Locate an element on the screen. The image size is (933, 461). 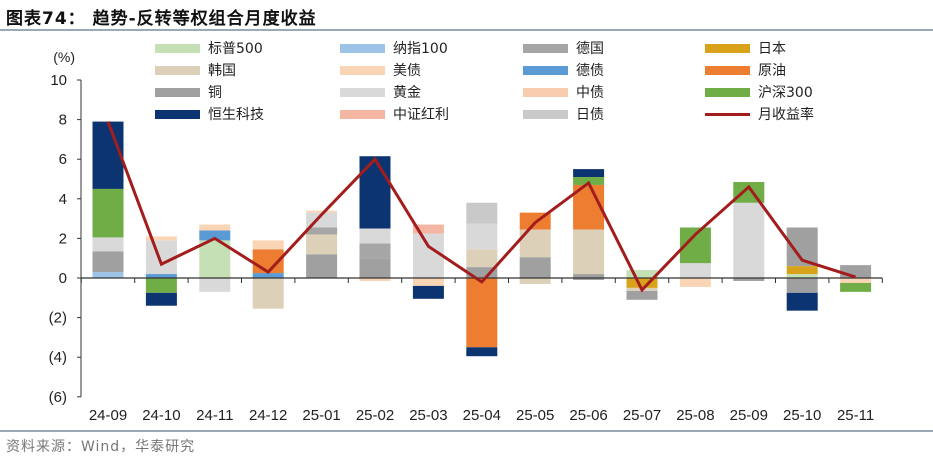
y-tick-label: 10 is located at coordinates (58, 80).